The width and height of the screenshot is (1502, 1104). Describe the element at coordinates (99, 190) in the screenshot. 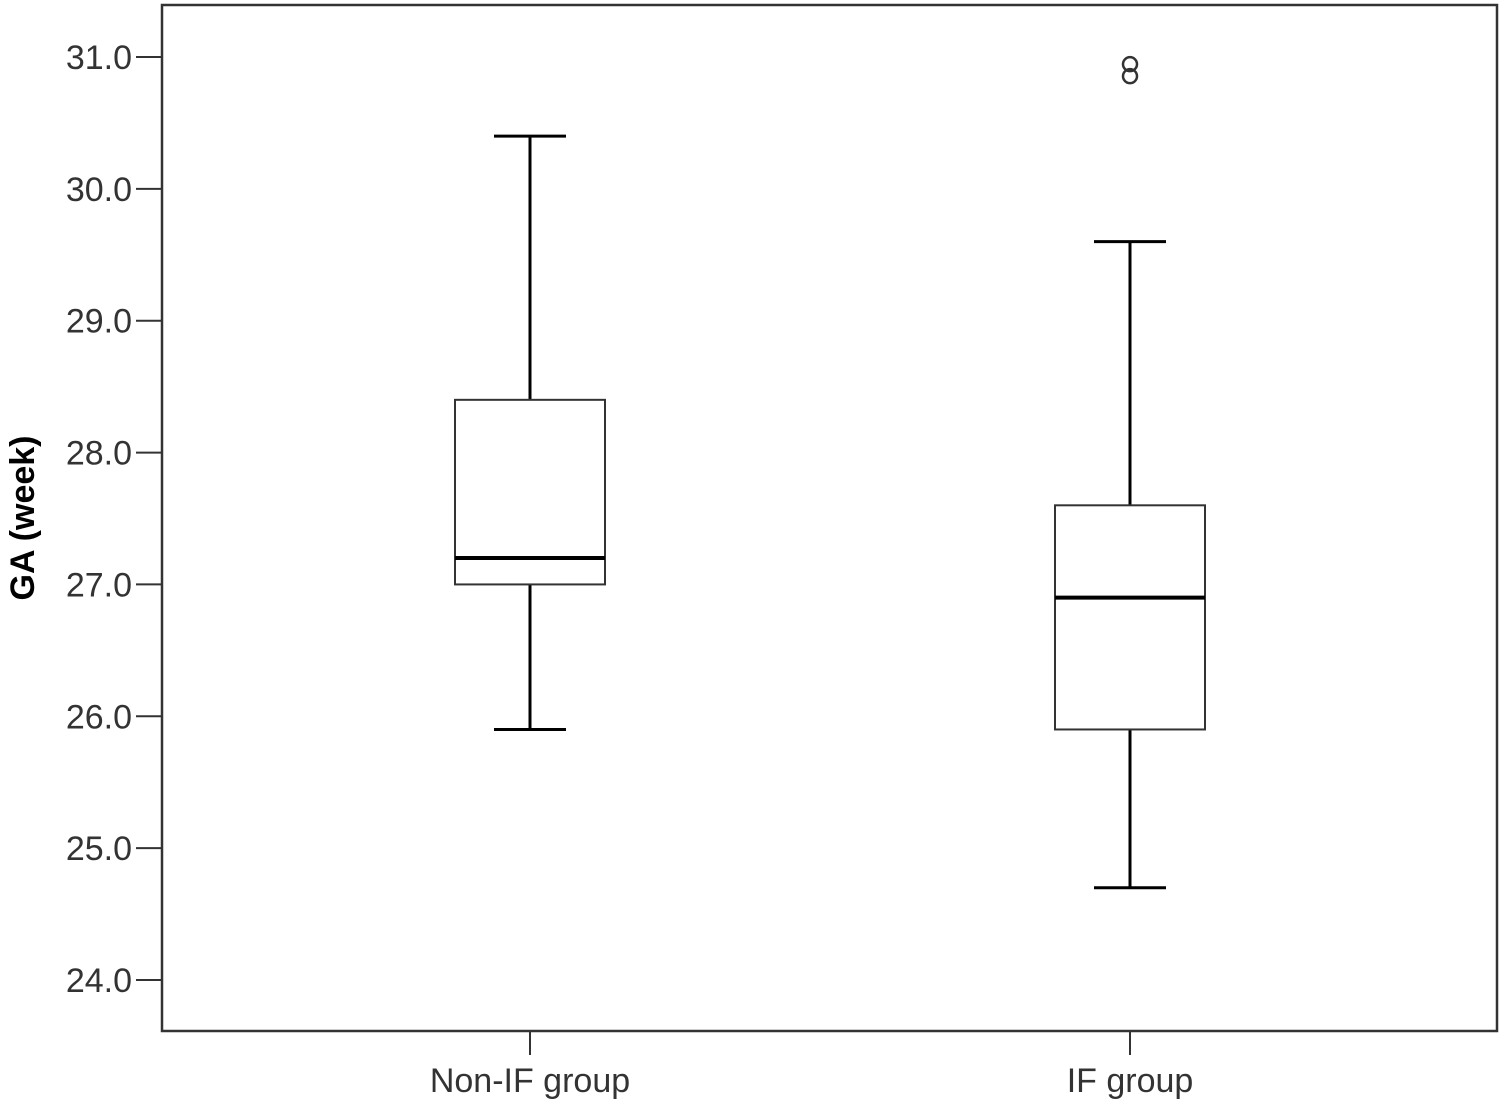

I see `y-tick-label: 30.0` at that location.